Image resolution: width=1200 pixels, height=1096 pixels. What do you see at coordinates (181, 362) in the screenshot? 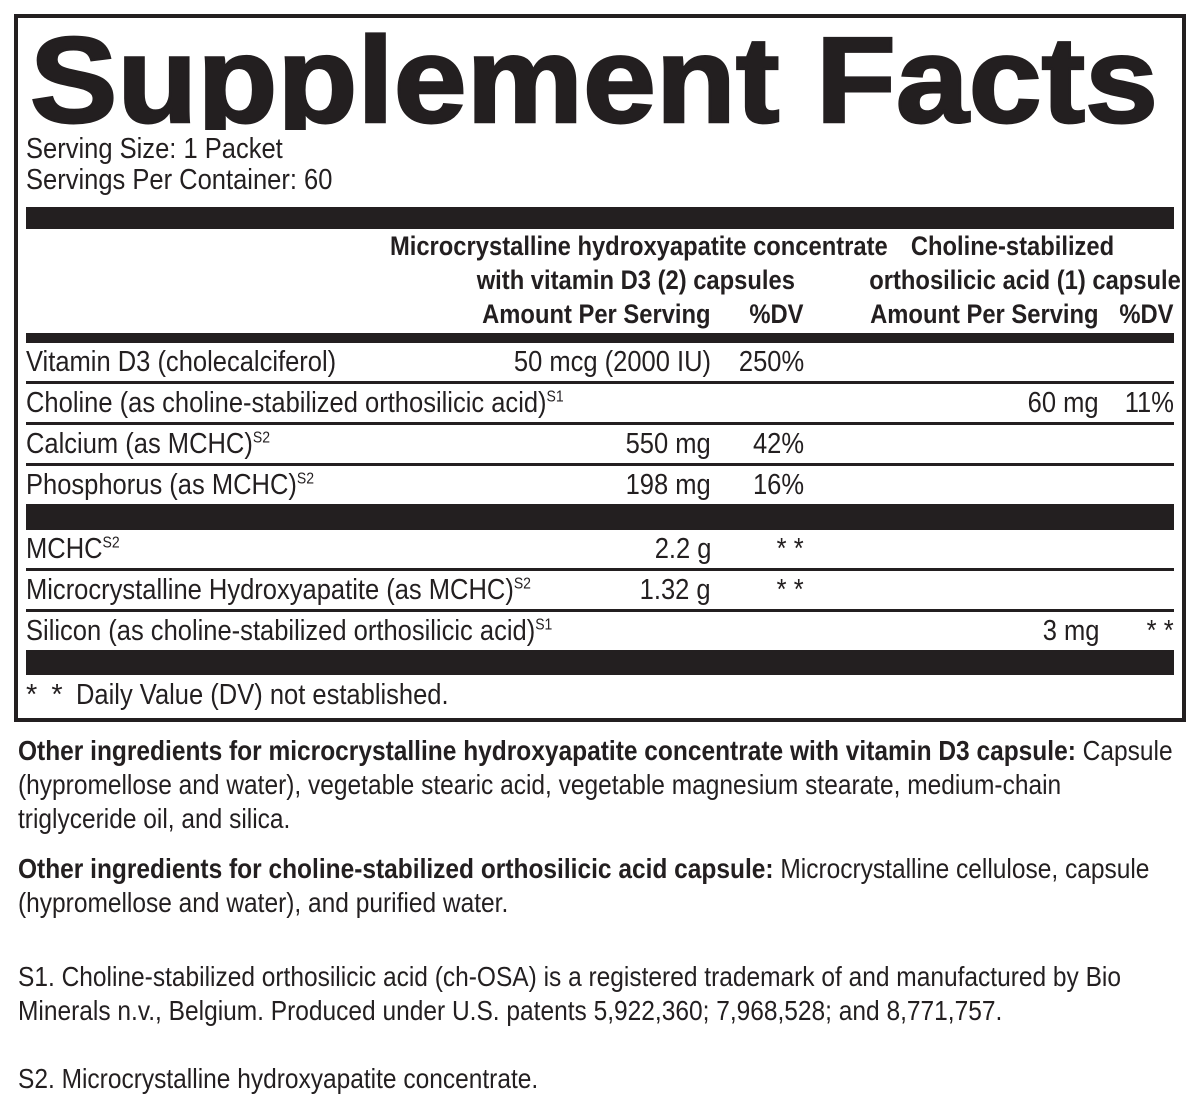
I see `nutrient-name: Vitamin D3 (cholecalciferol)` at bounding box center [181, 362].